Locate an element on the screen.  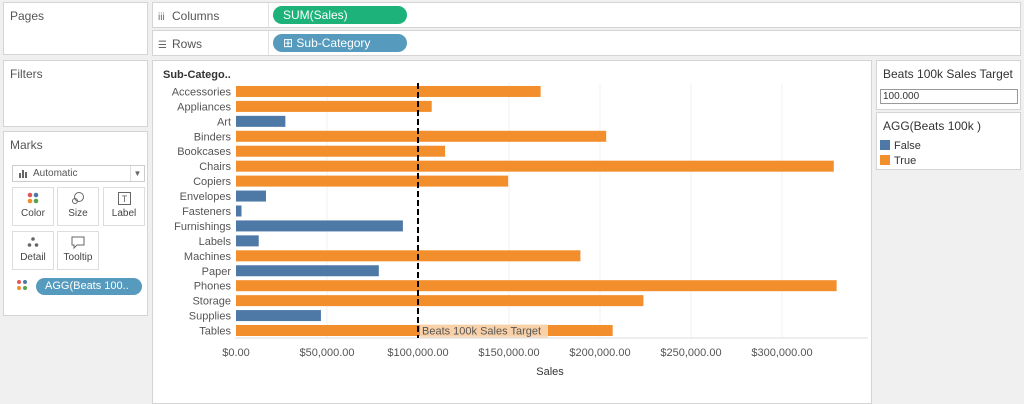
legend-label-true: True is located at coordinates (905, 161).